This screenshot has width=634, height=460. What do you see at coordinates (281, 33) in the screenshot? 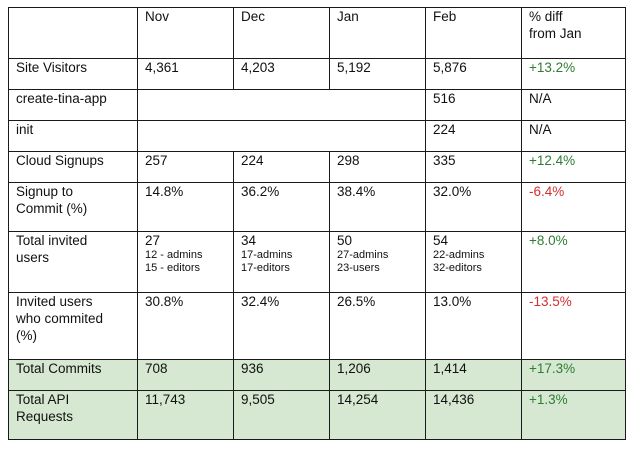
I see `header-cell-dec: Dec` at bounding box center [281, 33].